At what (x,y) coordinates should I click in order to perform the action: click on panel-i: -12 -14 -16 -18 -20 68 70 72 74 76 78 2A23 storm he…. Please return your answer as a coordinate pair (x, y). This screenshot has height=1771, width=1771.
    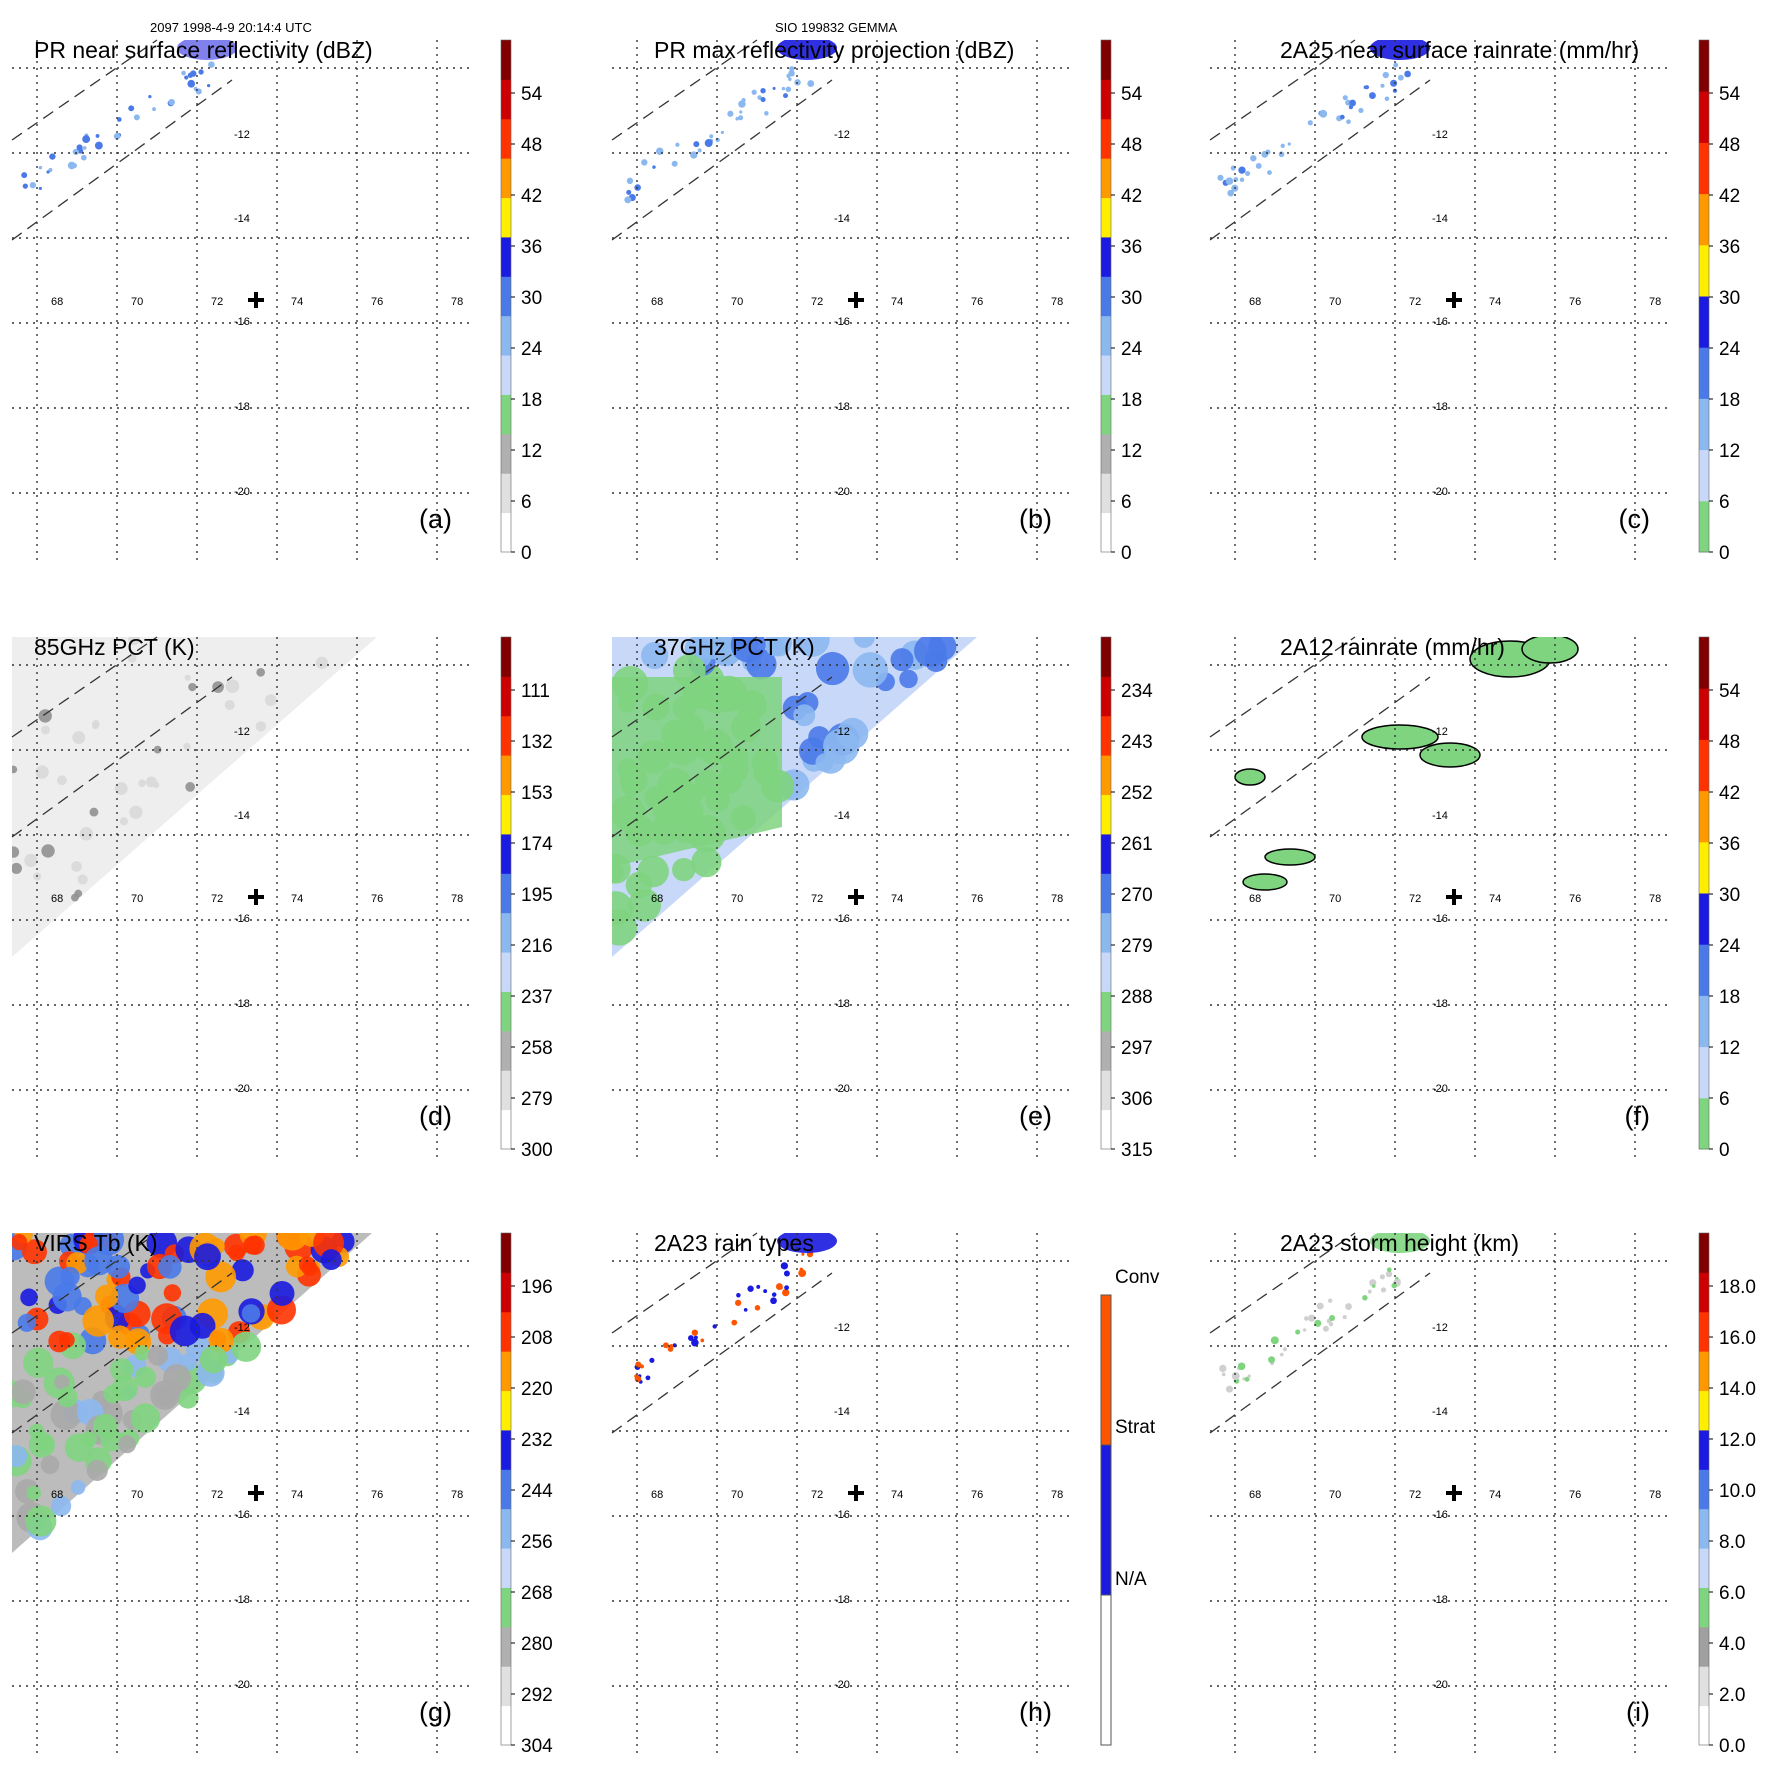
    Looking at the image, I should click on (1482, 1493).